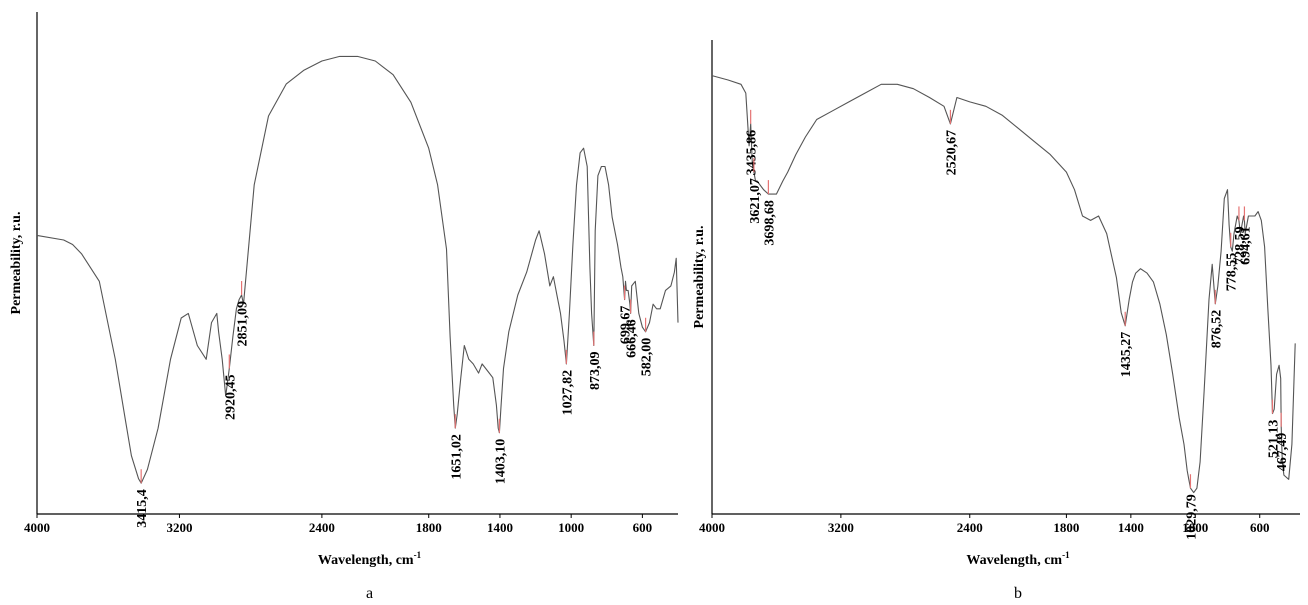  What do you see at coordinates (1274, 439) in the screenshot?
I see `peak-label: 521,13` at bounding box center [1274, 439].